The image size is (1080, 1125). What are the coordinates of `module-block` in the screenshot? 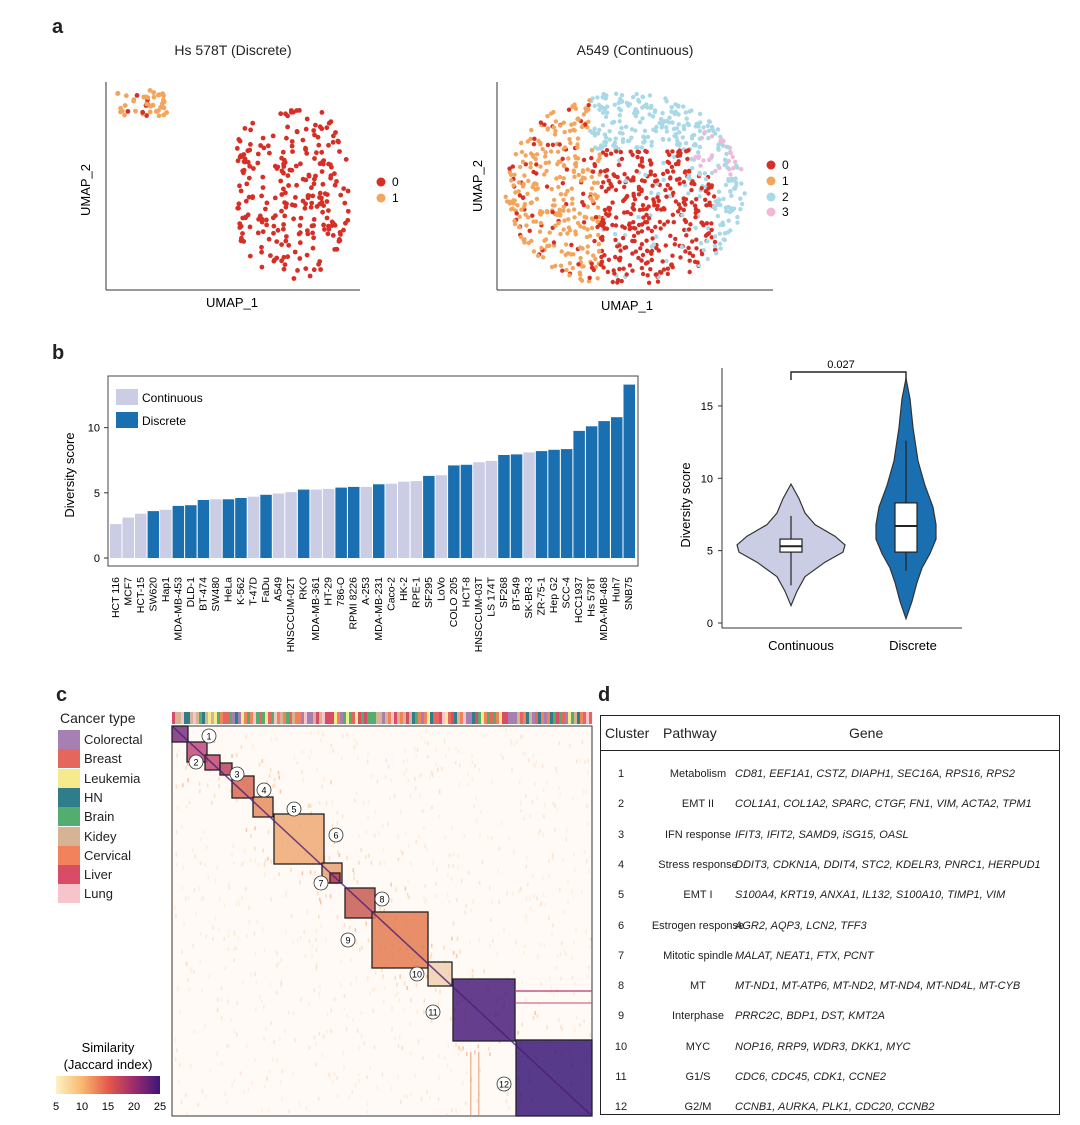 It's located at (263, 807).